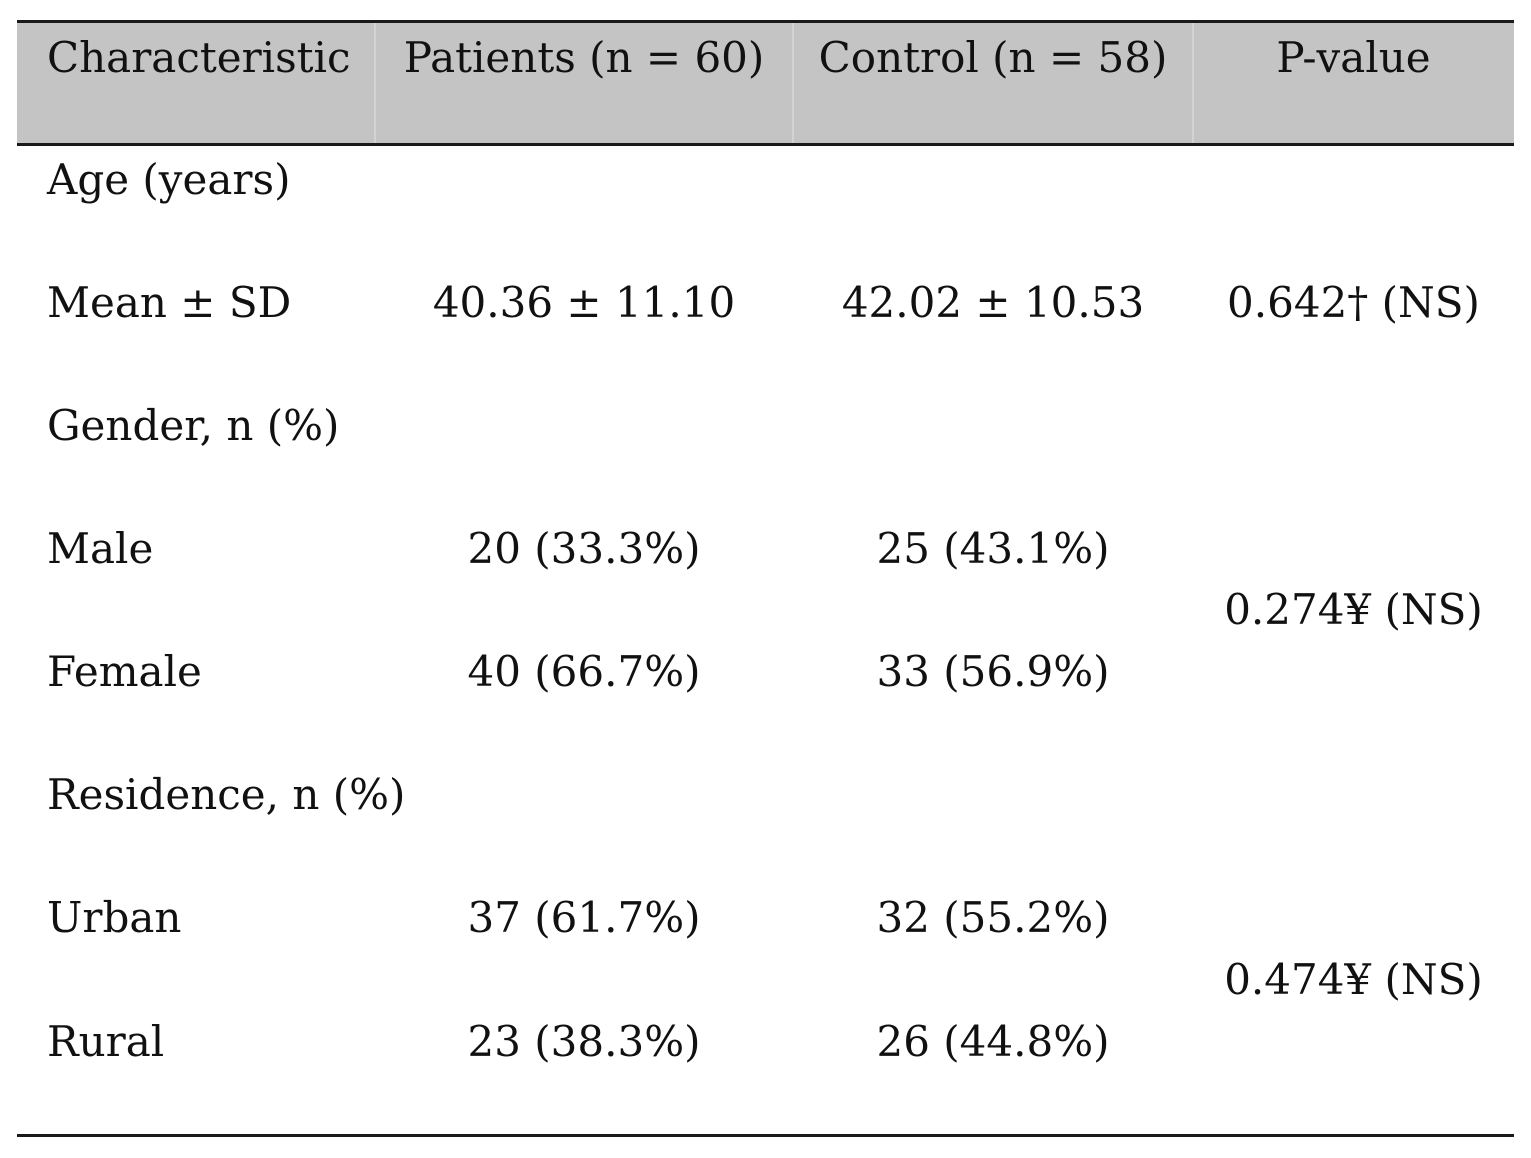 This screenshot has height=1158, width=1531. I want to click on row-label-mean-sd: Mean ± SD, so click(169, 302).